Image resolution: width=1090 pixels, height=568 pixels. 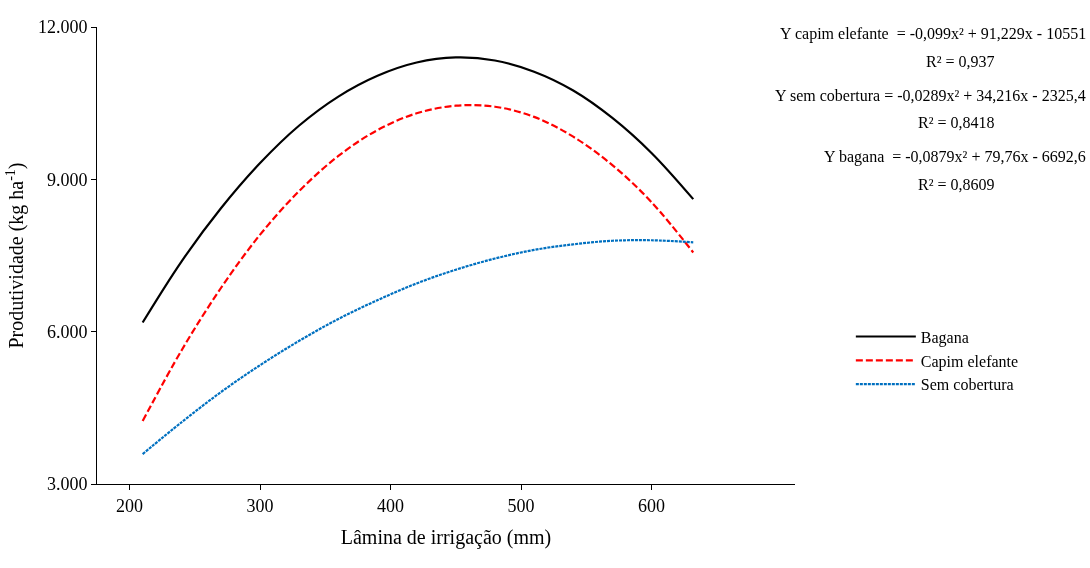 I want to click on text: R² = 0,8418, so click(x=956, y=122).